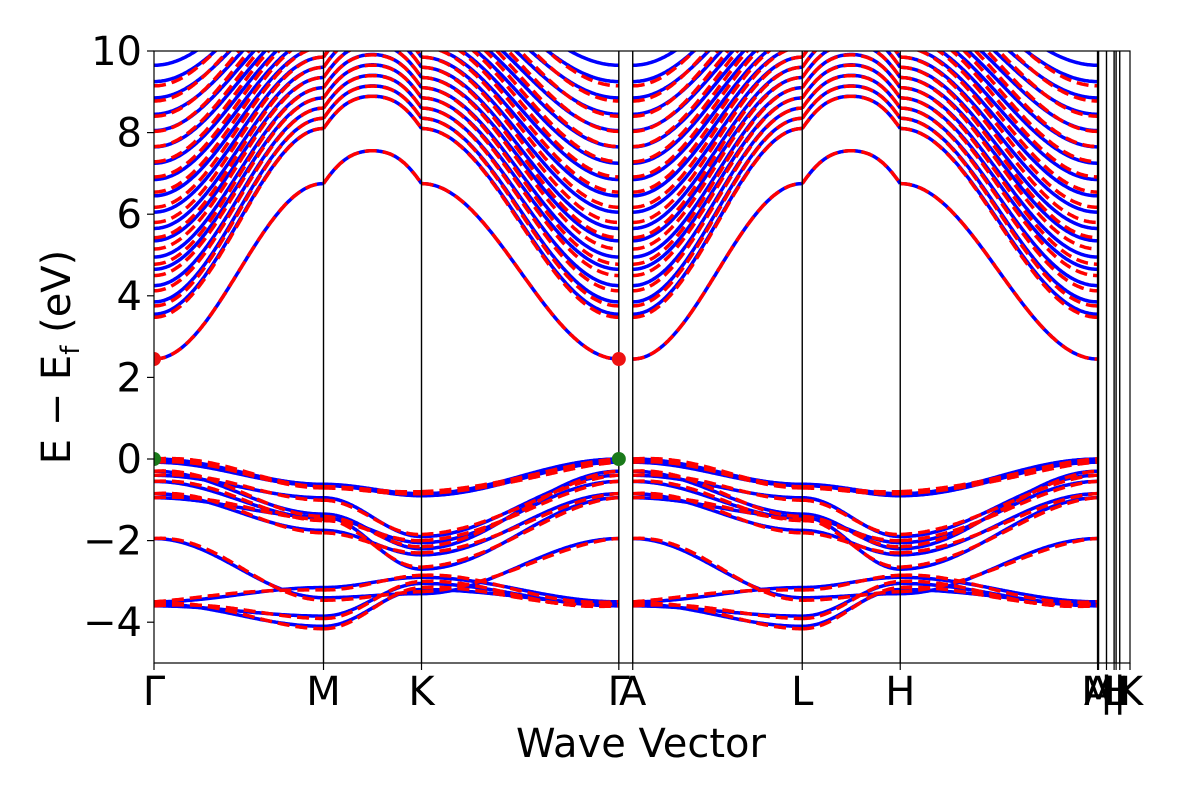 The height and width of the screenshot is (800, 1200). I want to click on x-tick-label: H, so click(900, 692).